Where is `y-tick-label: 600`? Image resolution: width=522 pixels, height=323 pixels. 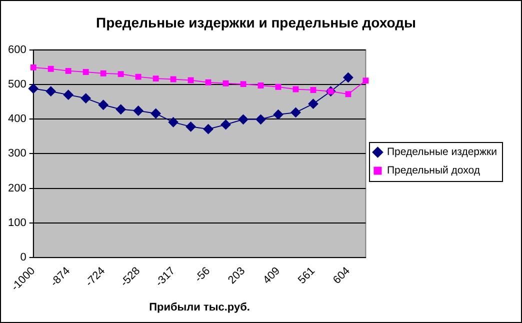 y-tick-label: 600 is located at coordinates (17, 50).